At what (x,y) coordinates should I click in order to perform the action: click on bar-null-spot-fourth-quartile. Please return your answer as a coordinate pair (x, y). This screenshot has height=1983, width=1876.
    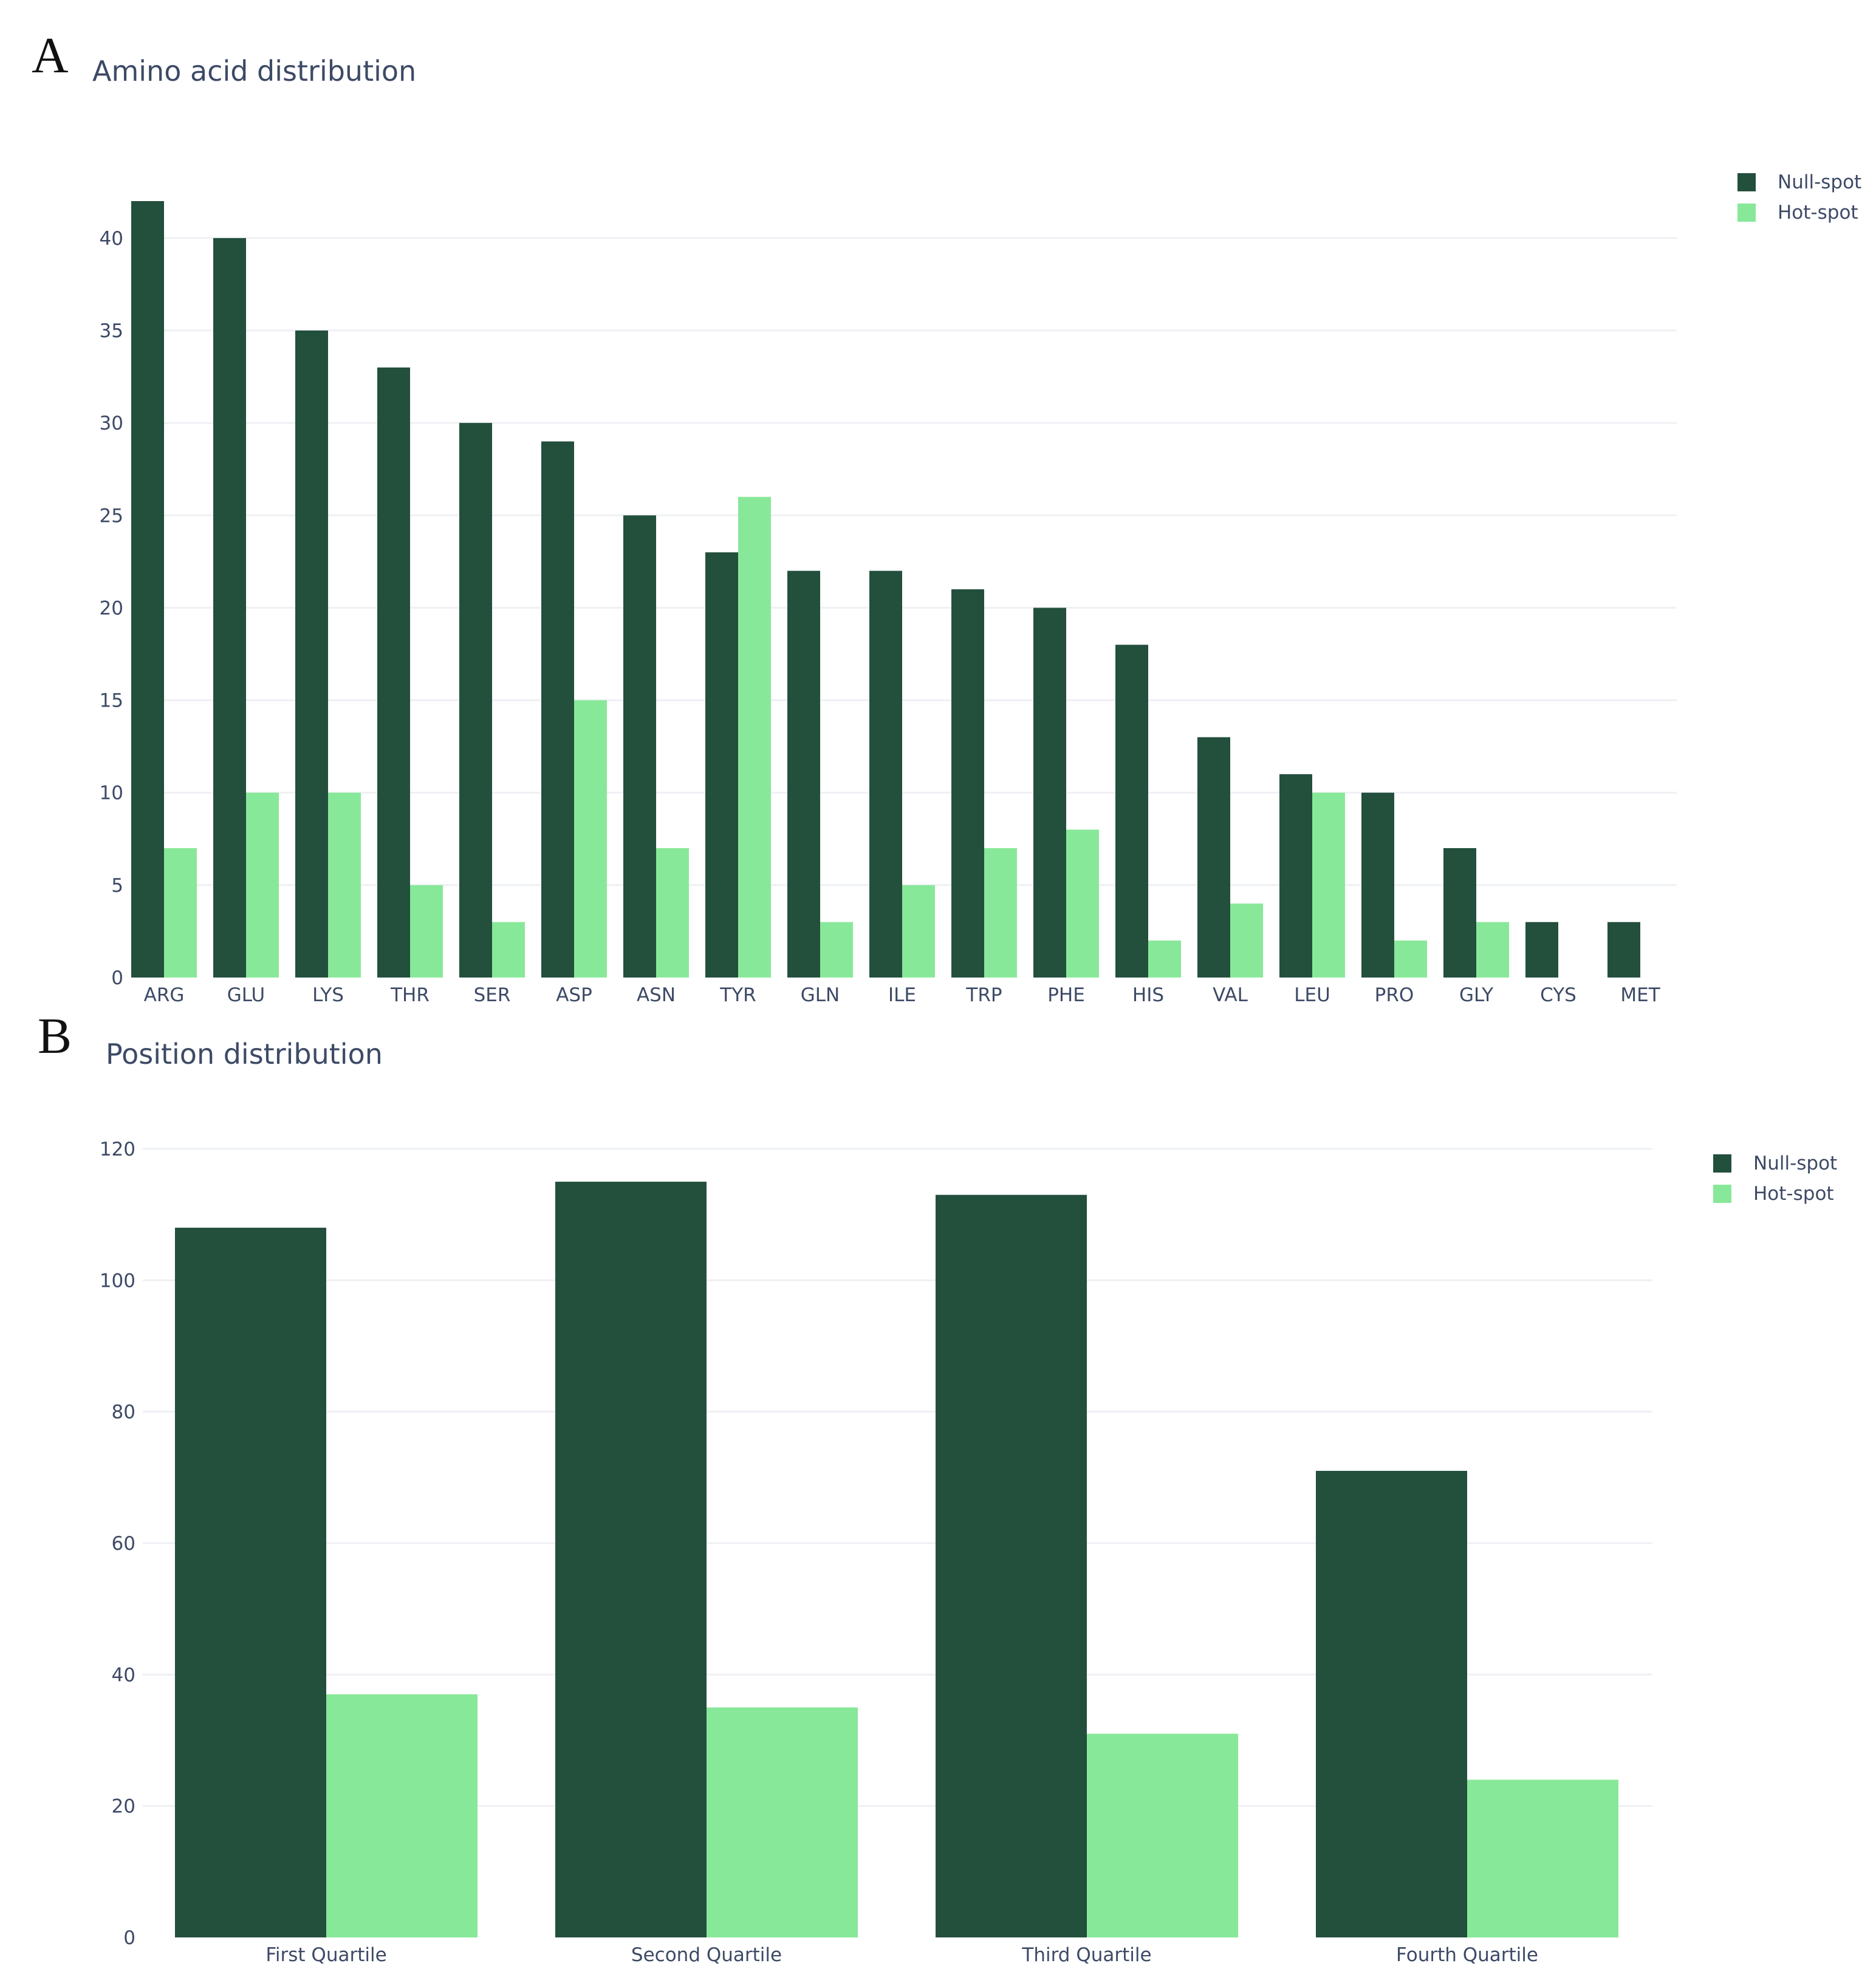
    Looking at the image, I should click on (1392, 1704).